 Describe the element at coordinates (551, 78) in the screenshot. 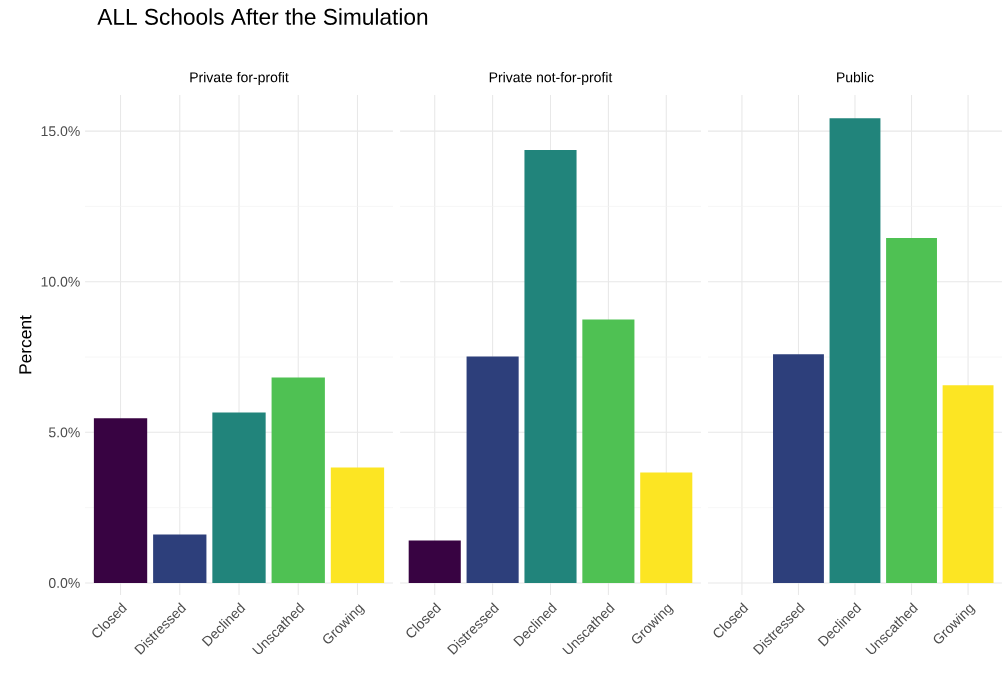

I see `chart-subtitle: Private not-for-profit` at that location.